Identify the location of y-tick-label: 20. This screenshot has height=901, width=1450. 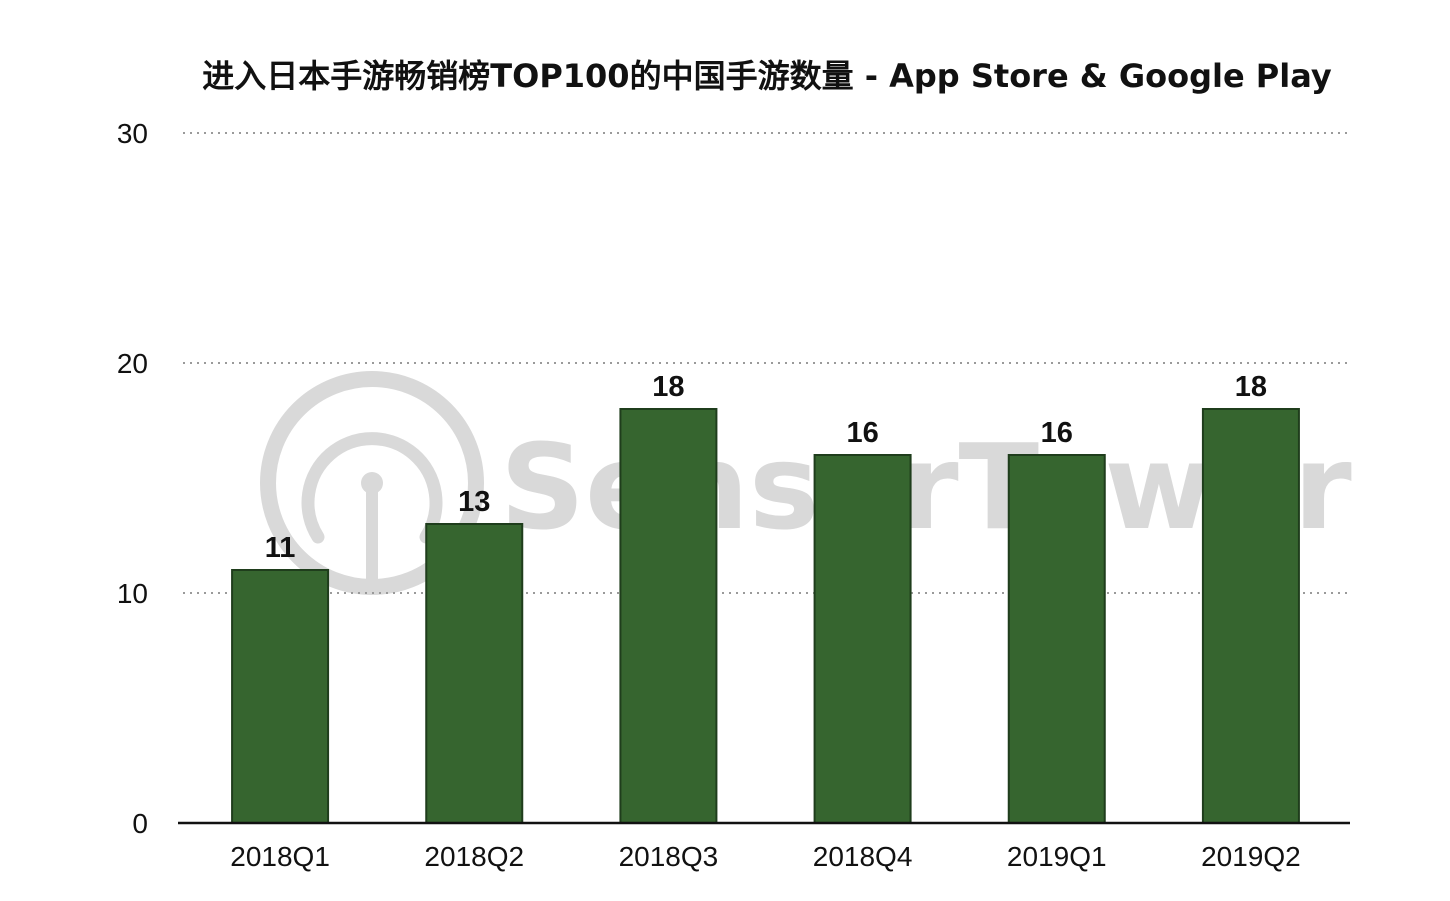
(132, 363).